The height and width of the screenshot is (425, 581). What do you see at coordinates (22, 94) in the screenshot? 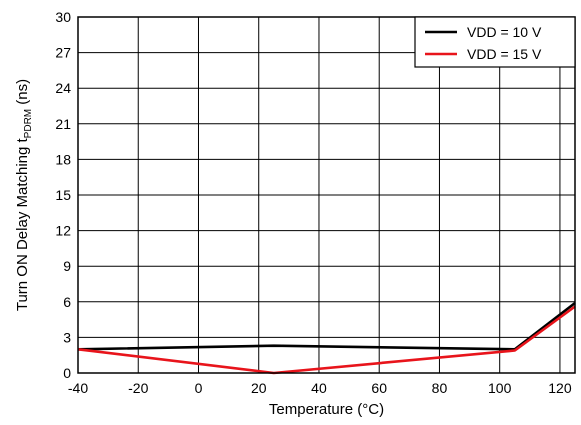
I see `y-axis-label-unit: (ns)` at bounding box center [22, 94].